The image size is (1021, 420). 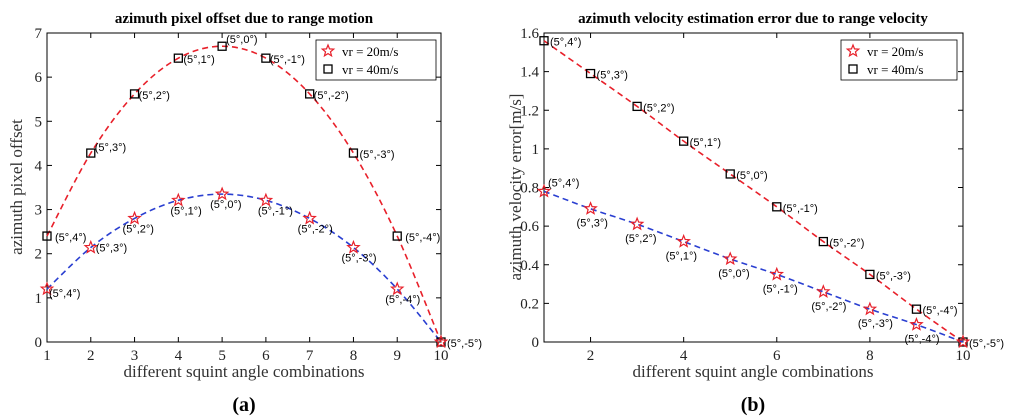 I want to click on chart-title: azimuth pixel offset due to range motion, so click(x=244, y=19).